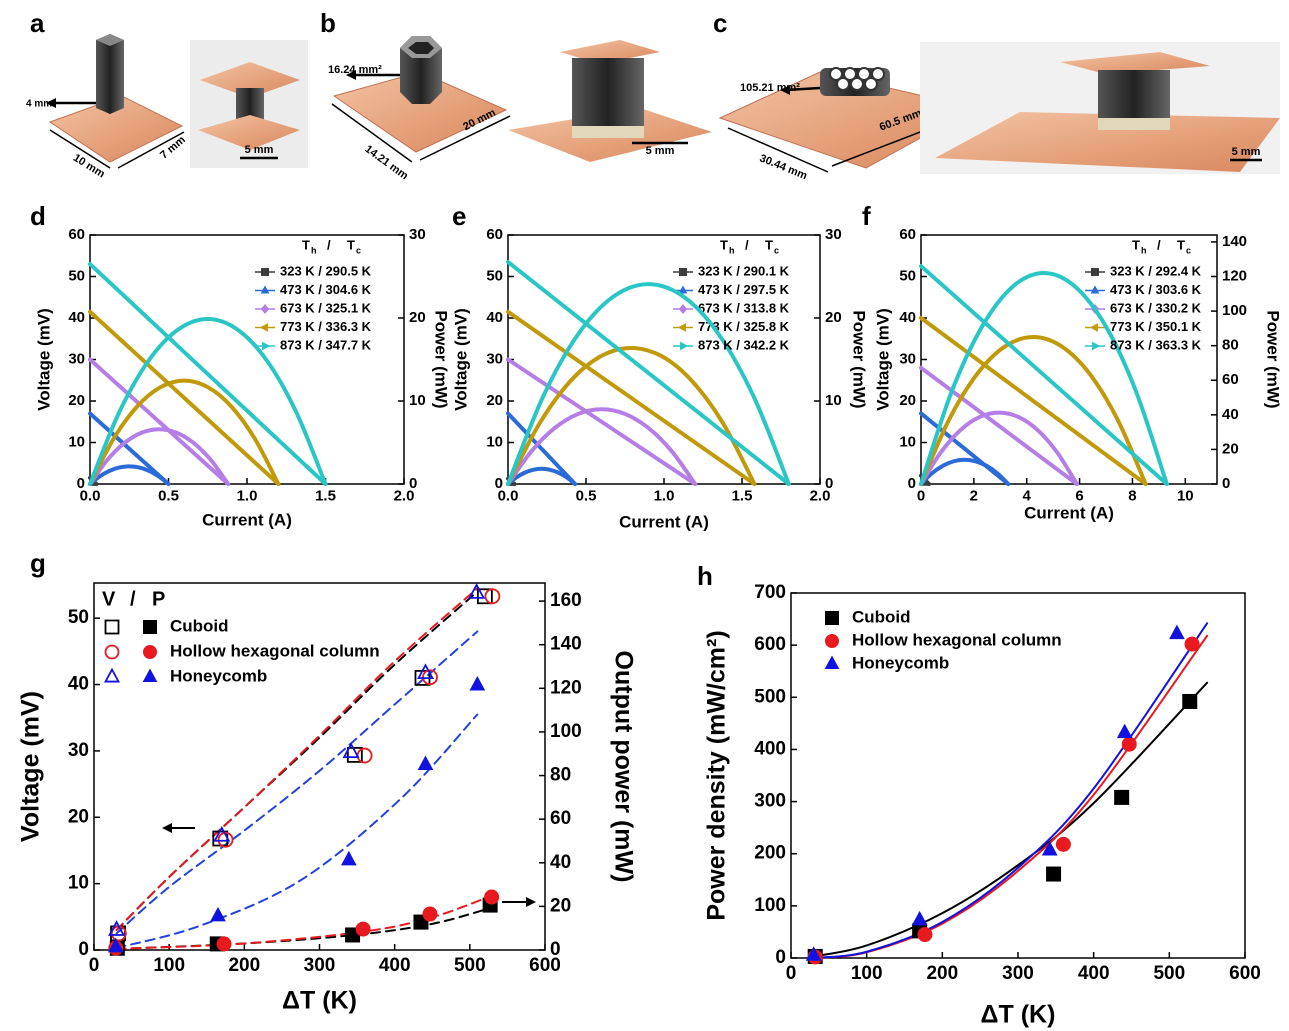 The height and width of the screenshot is (1031, 1289). What do you see at coordinates (1234, 275) in the screenshot?
I see `y2-tick-label: 120` at bounding box center [1234, 275].